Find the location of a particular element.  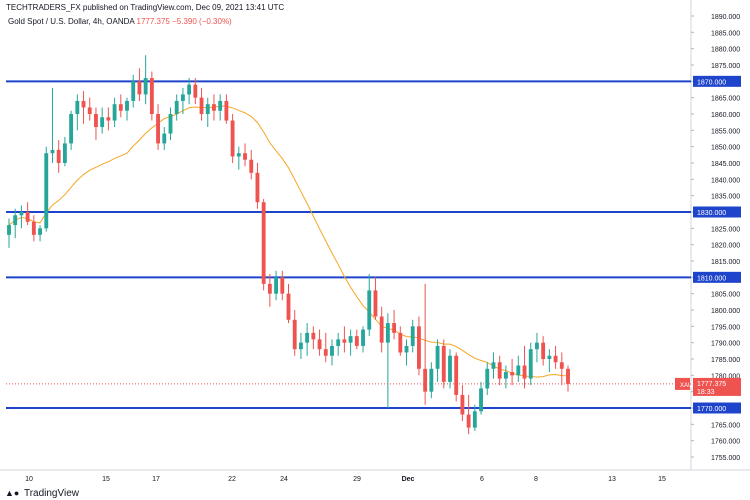

y-tick-label: 1765.000 is located at coordinates (725, 425).